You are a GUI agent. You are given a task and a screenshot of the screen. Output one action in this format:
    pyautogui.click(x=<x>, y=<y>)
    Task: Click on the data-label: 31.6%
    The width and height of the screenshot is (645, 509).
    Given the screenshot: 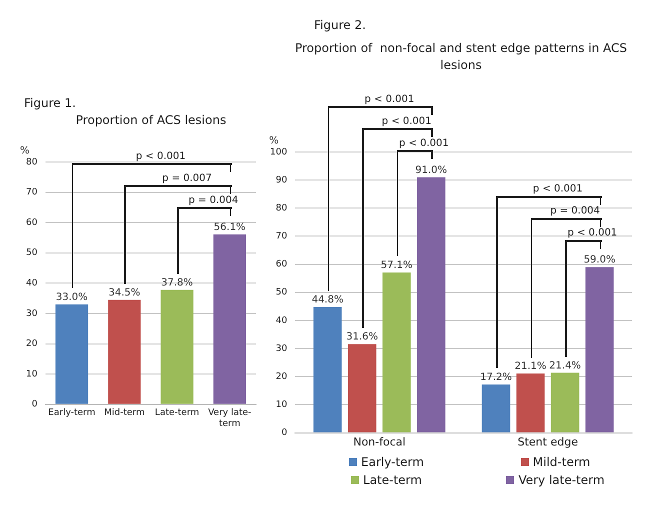 What is the action you would take?
    pyautogui.click(x=362, y=337)
    